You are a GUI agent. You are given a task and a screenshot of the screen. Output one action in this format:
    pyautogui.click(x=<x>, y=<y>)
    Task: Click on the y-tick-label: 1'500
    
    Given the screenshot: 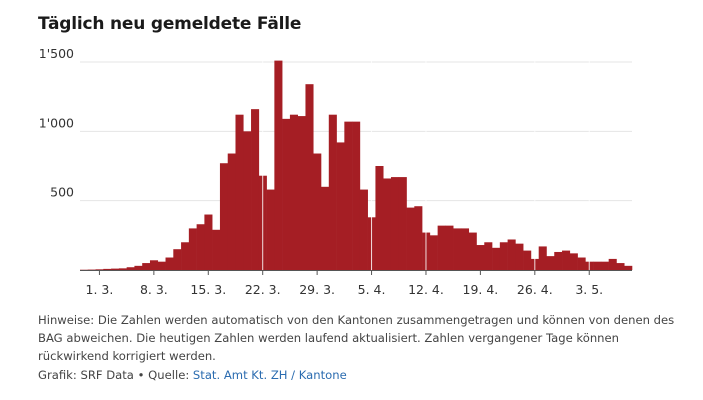 What is the action you would take?
    pyautogui.click(x=56, y=53)
    